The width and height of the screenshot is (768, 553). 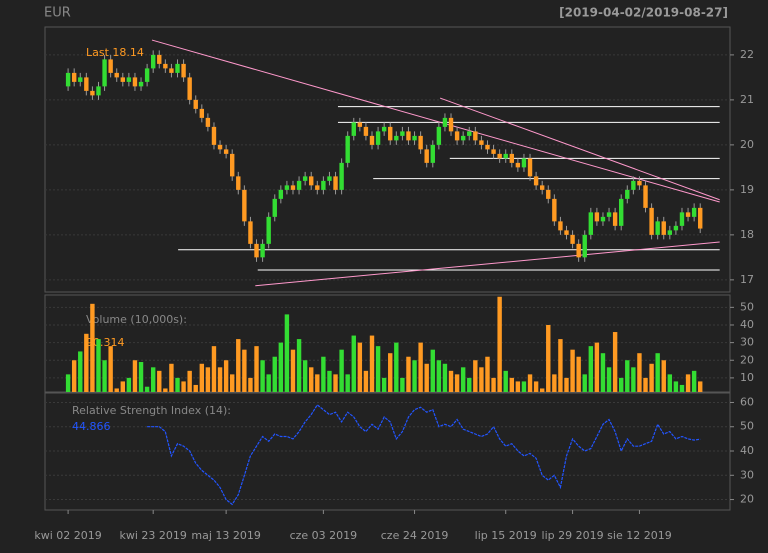 I want to click on x-tick-label: cze 24 2019, so click(x=415, y=535).